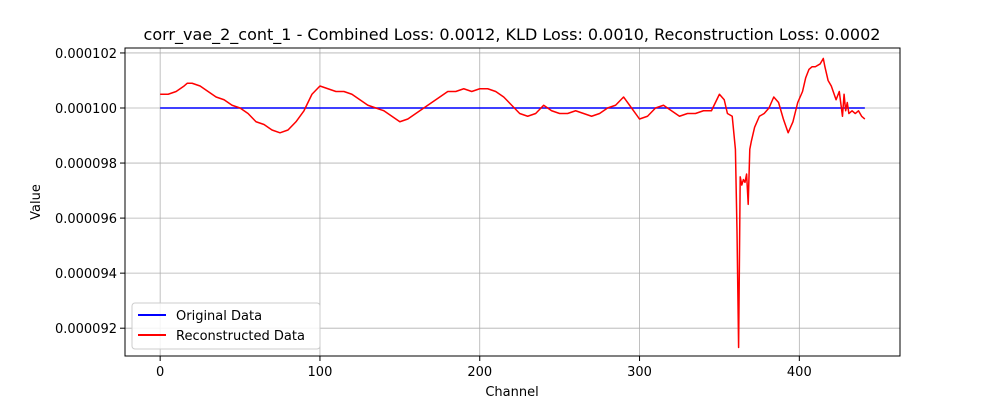  Describe the element at coordinates (320, 372) in the screenshot. I see `x-tick-label: 100` at that location.